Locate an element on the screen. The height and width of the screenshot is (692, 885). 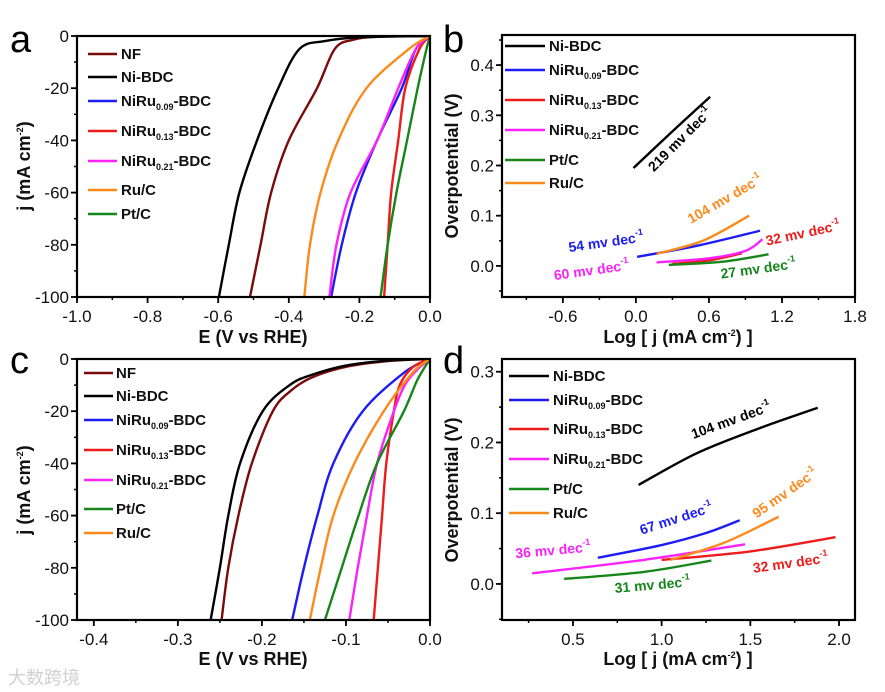
legend-item: NiRu0.09-BDC is located at coordinates (145, 421).